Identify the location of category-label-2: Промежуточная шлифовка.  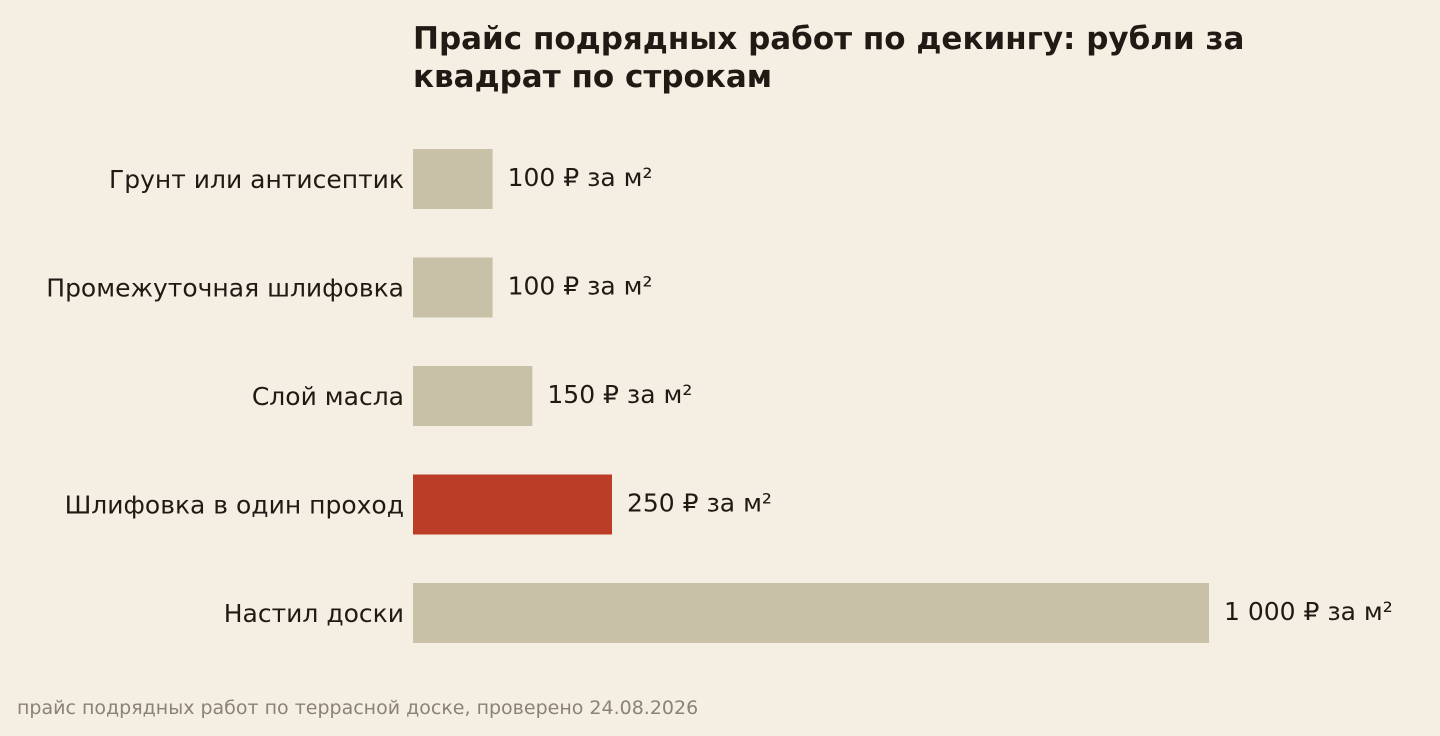
(225, 288).